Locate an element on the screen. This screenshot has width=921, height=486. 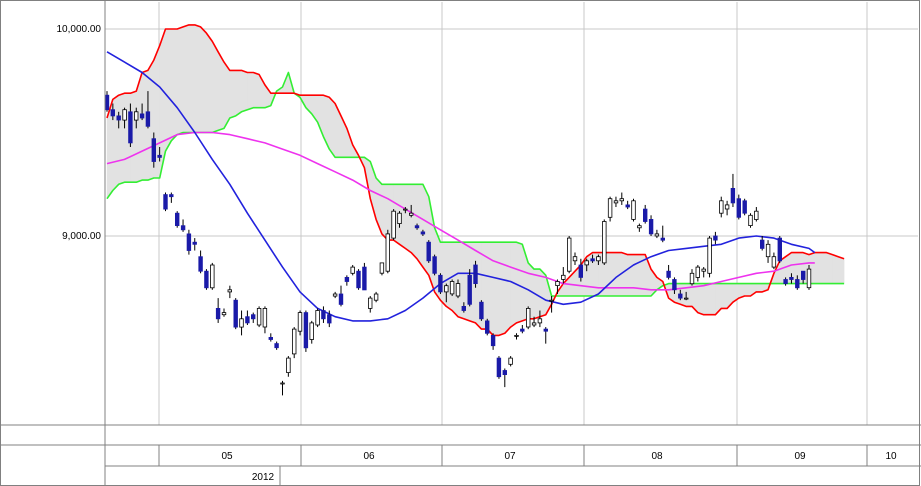
y-axis-ticks: 10,000.00 9,000.00 is located at coordinates (79, 133).